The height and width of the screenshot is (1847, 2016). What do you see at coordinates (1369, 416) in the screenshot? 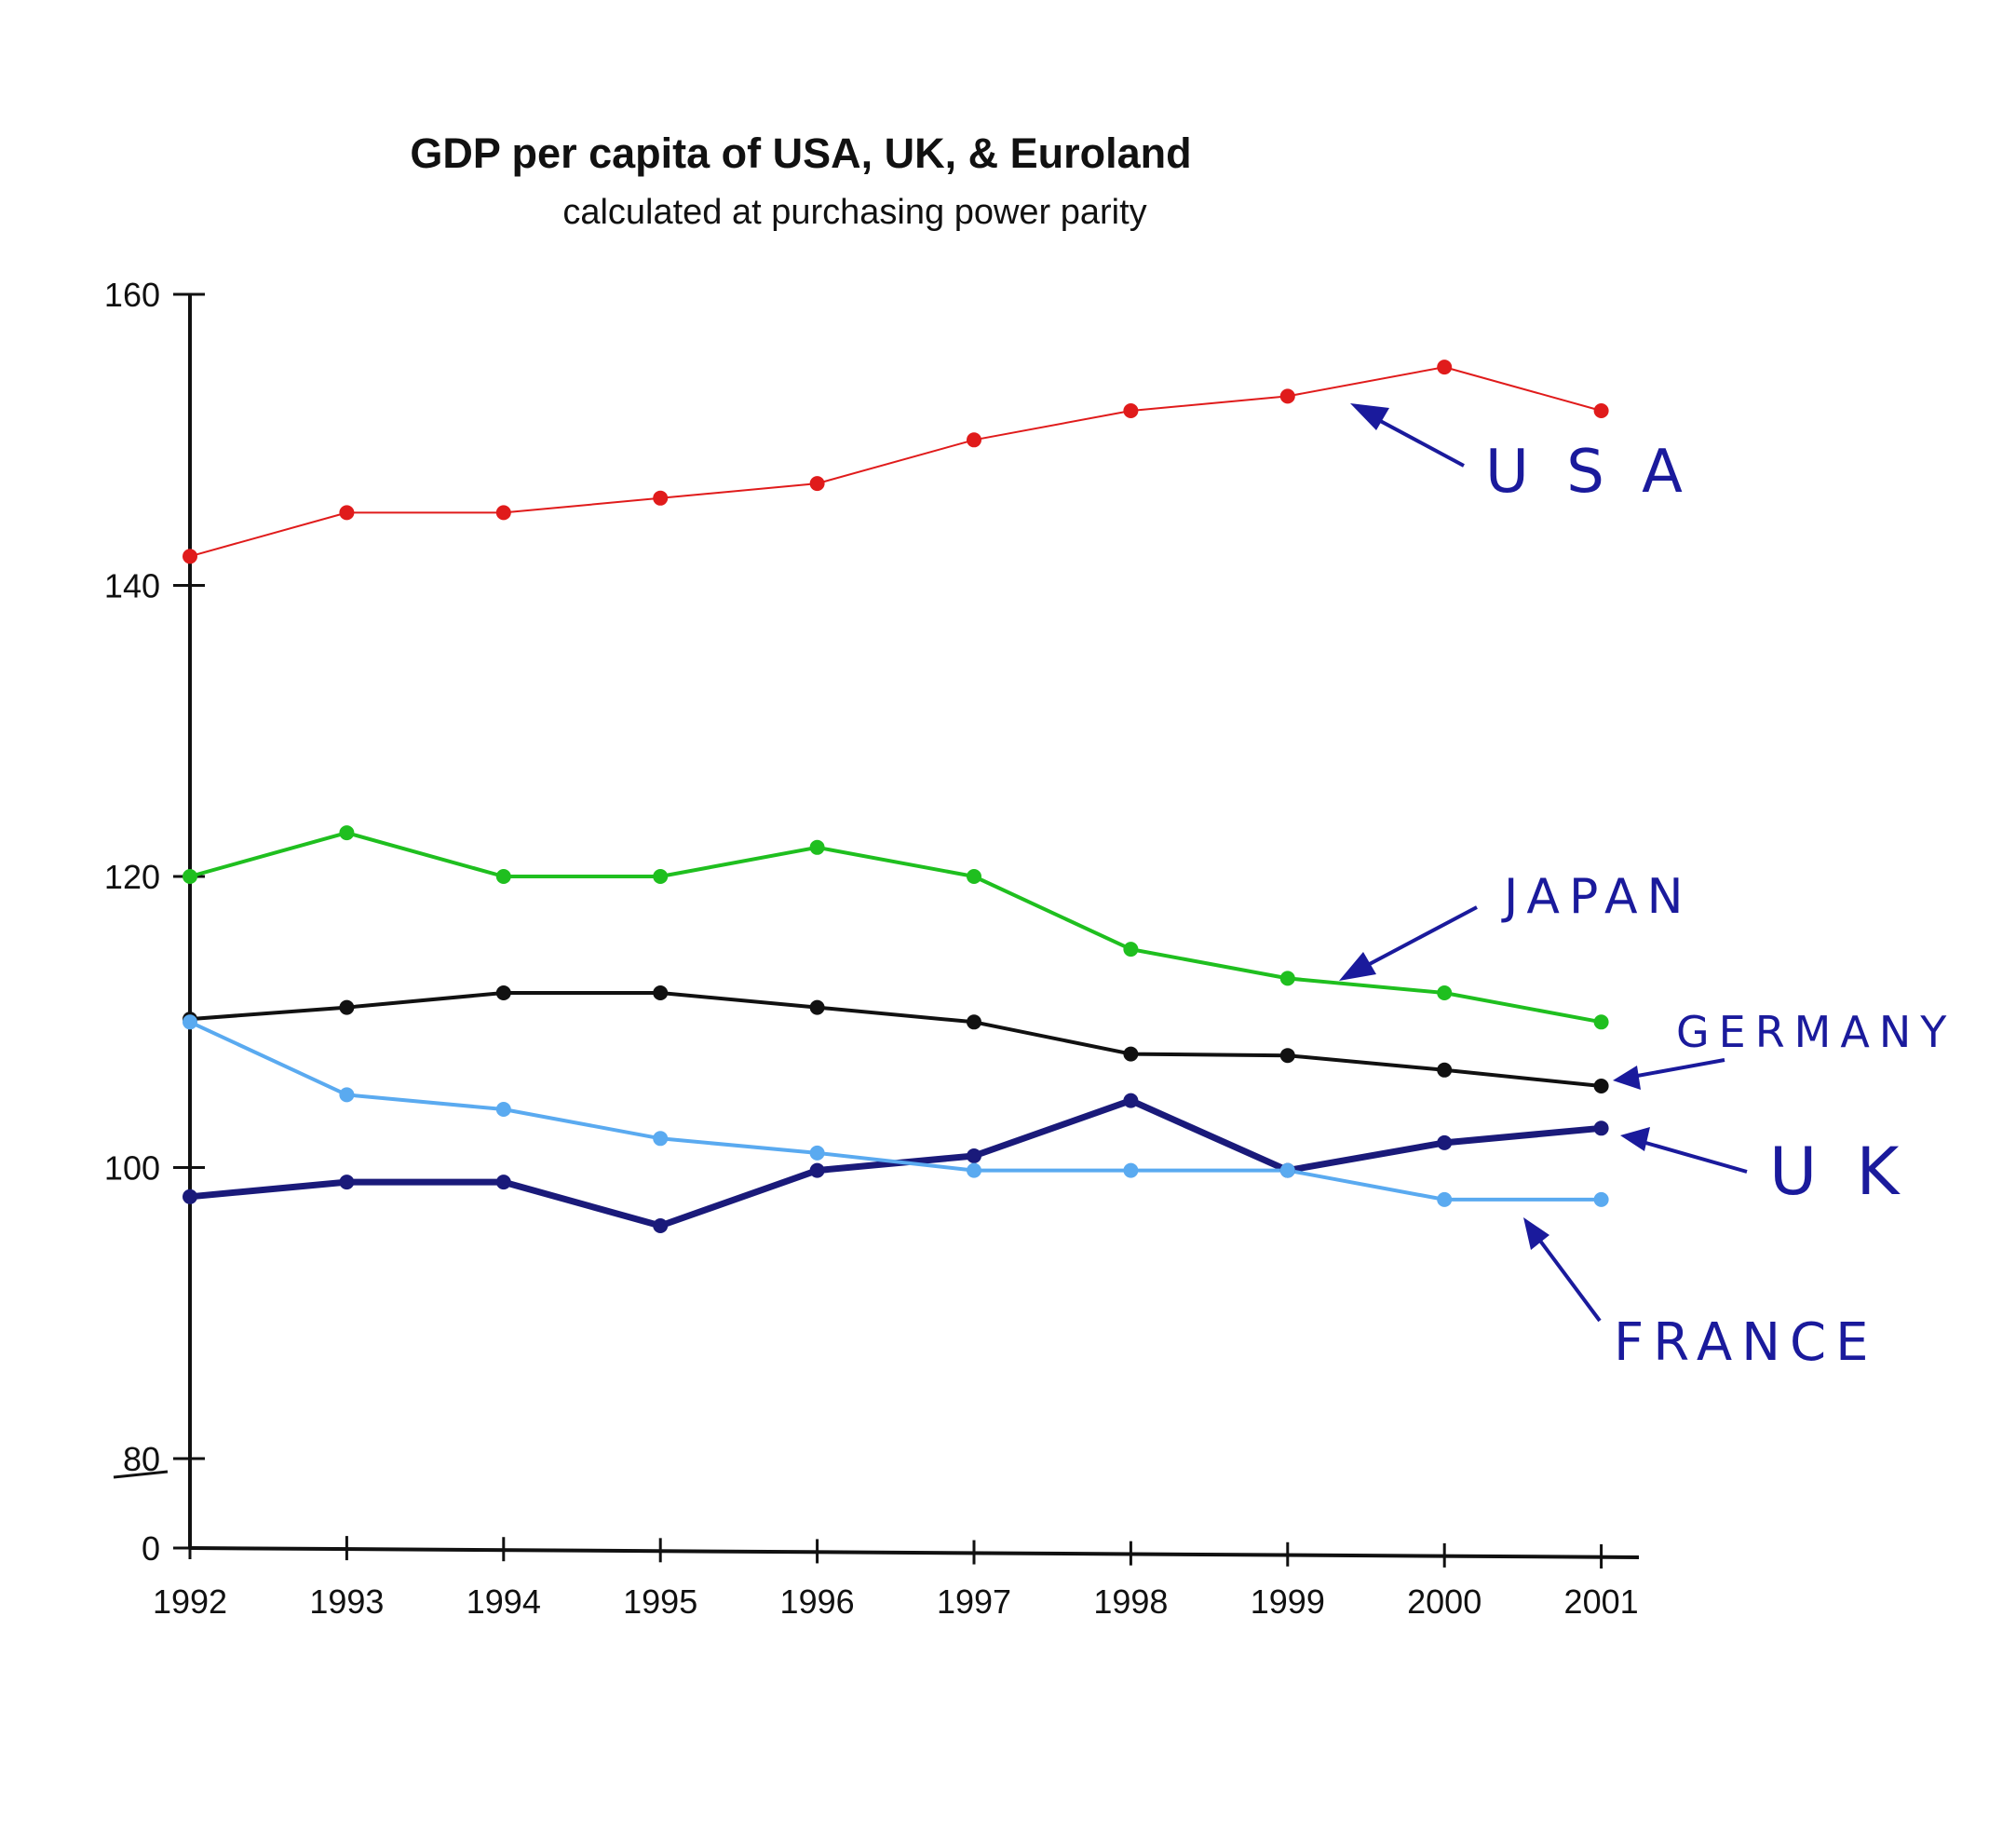
I see `arrowhead-usa` at bounding box center [1369, 416].